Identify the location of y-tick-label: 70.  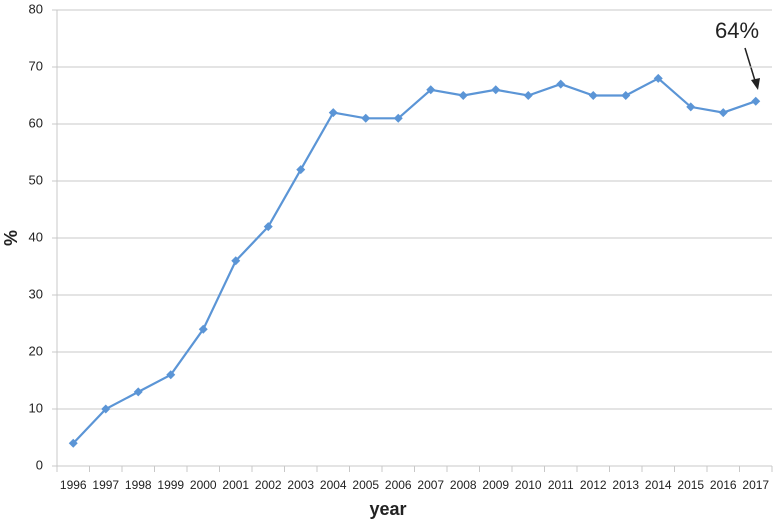
(36, 65).